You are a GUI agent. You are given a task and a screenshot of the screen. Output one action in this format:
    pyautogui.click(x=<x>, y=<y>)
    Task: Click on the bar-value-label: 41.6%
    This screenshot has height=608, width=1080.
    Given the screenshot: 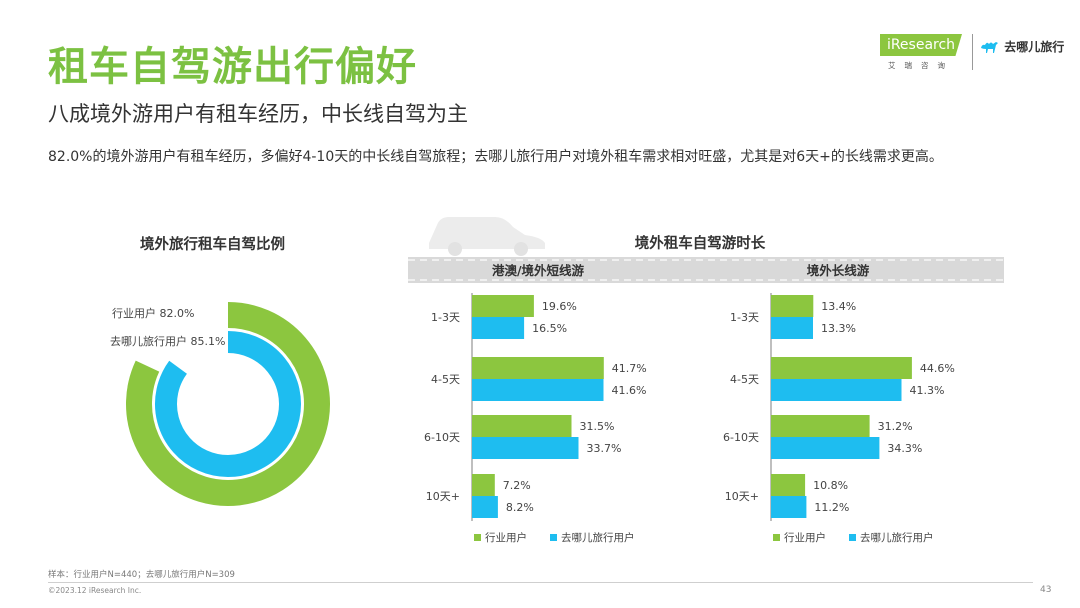 What is the action you would take?
    pyautogui.click(x=629, y=390)
    